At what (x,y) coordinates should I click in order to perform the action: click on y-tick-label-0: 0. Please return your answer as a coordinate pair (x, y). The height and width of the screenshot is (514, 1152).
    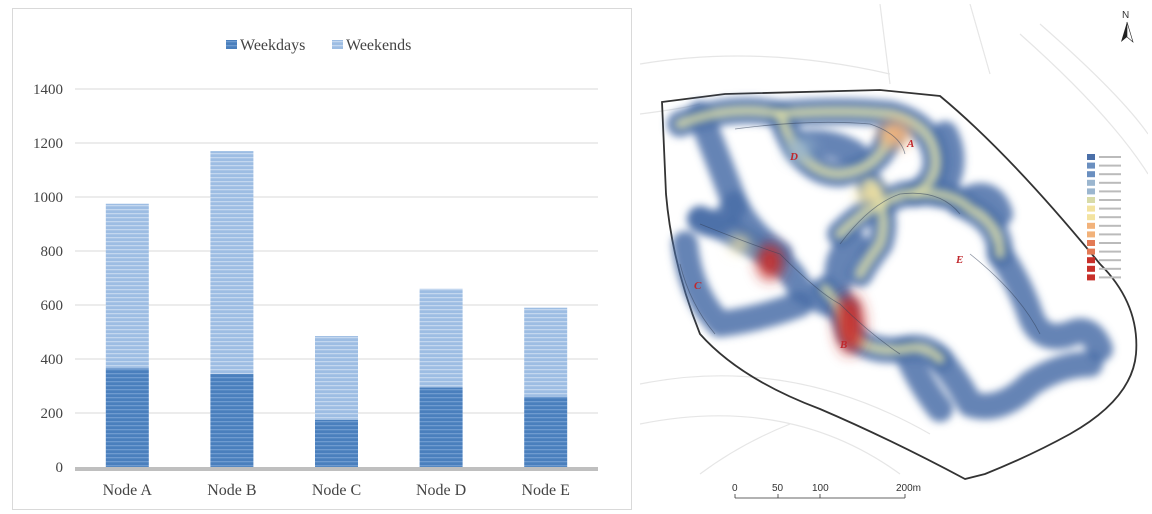
    Looking at the image, I should click on (60, 468).